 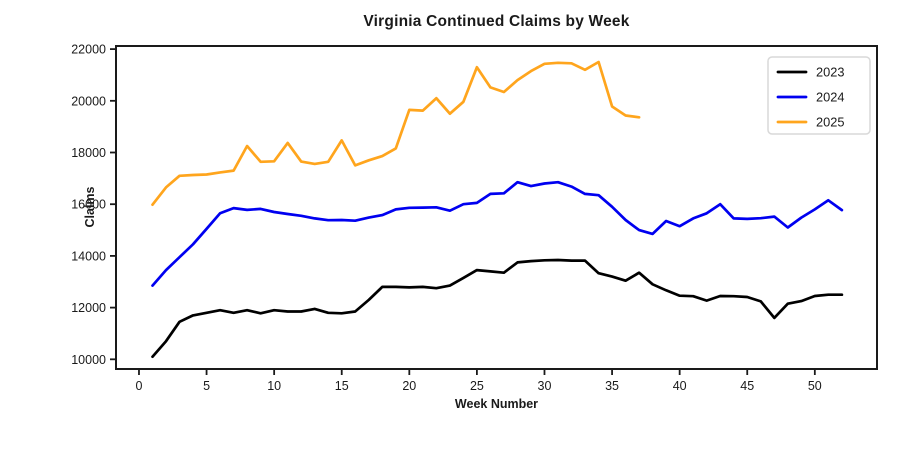 I want to click on y-tick-label: 14000, so click(x=88, y=256).